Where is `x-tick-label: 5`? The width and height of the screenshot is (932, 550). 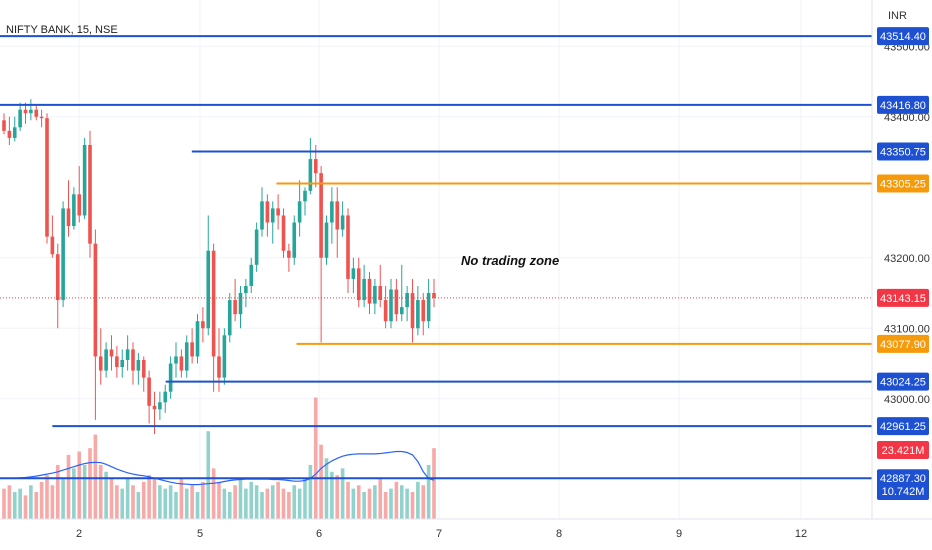 x-tick-label: 5 is located at coordinates (200, 534).